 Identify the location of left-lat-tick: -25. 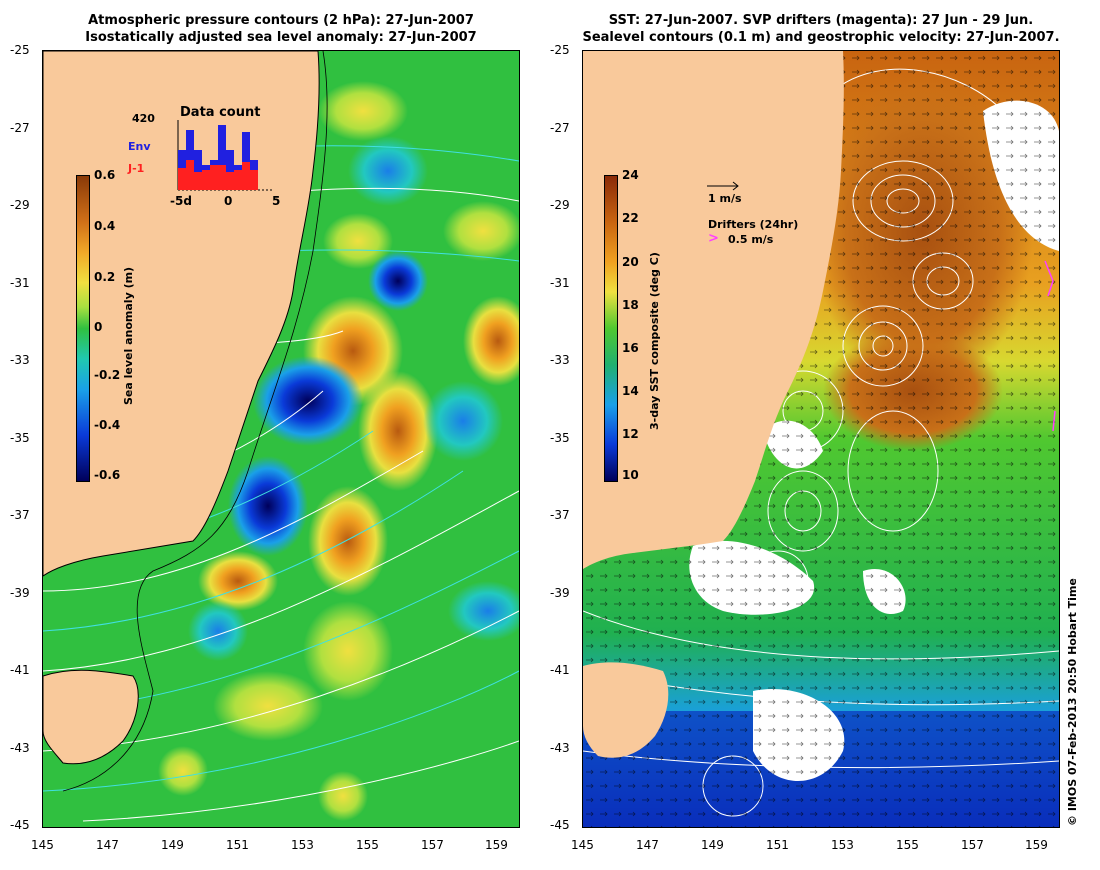
(20, 50).